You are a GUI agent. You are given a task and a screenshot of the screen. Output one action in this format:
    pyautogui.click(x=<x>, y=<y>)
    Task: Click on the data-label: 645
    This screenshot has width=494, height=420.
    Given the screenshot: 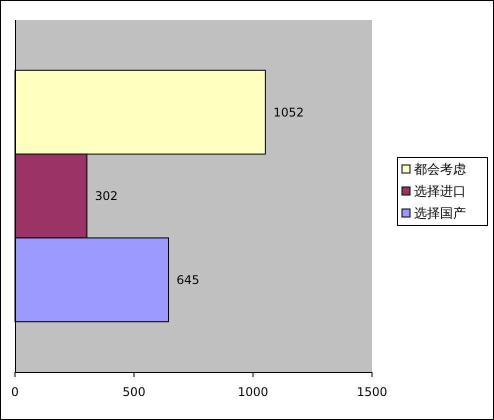 What is the action you would take?
    pyautogui.click(x=188, y=280)
    